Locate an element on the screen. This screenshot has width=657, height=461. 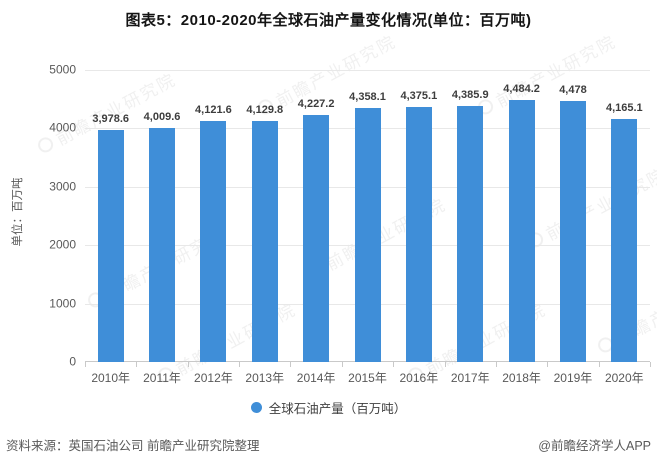
bar-value-label: 4,478 is located at coordinates (573, 89).